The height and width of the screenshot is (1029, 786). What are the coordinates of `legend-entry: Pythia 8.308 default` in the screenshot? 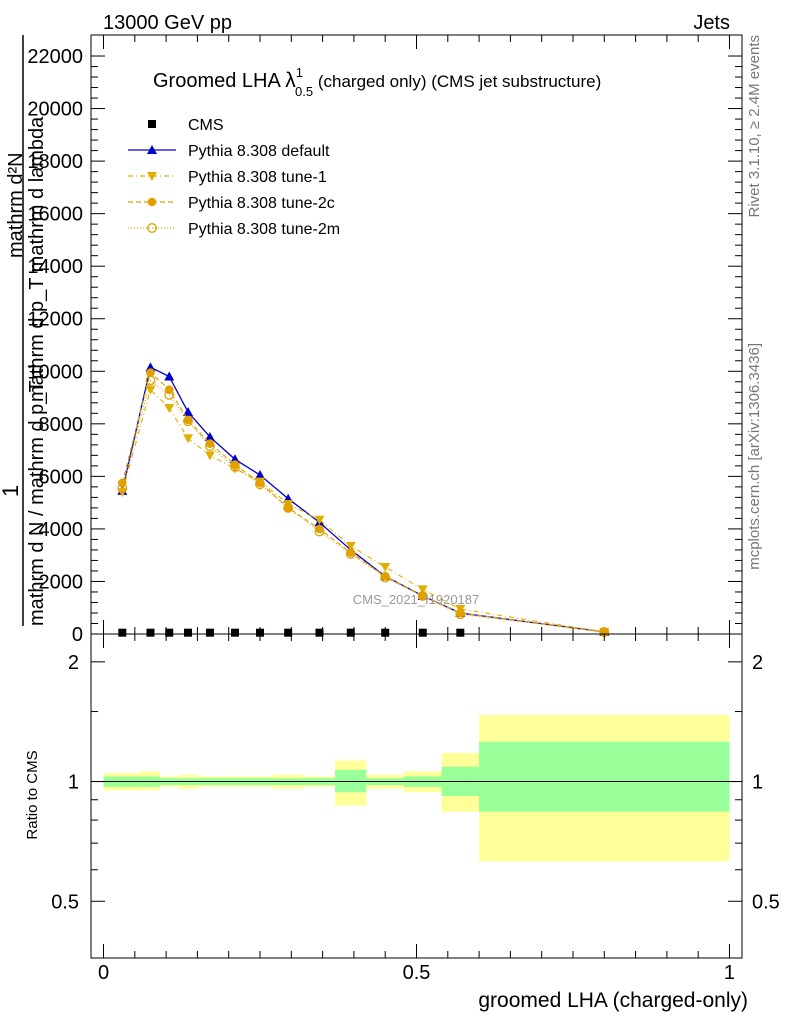 It's located at (229, 151).